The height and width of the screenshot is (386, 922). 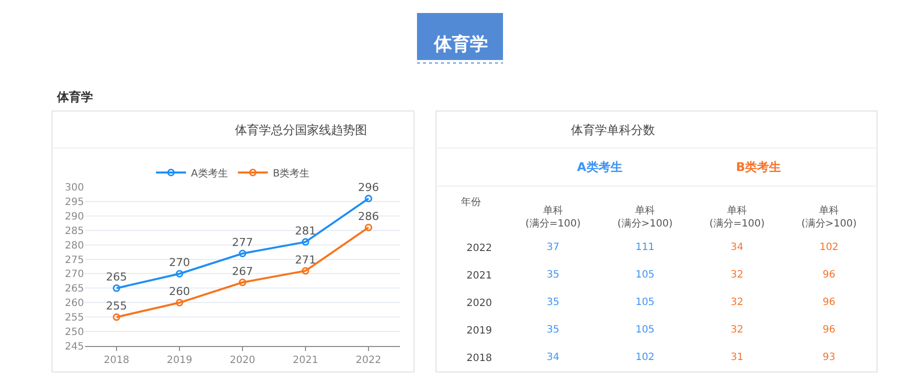 What do you see at coordinates (613, 130) in the screenshot?
I see `chart-title: 体育学单科分数` at bounding box center [613, 130].